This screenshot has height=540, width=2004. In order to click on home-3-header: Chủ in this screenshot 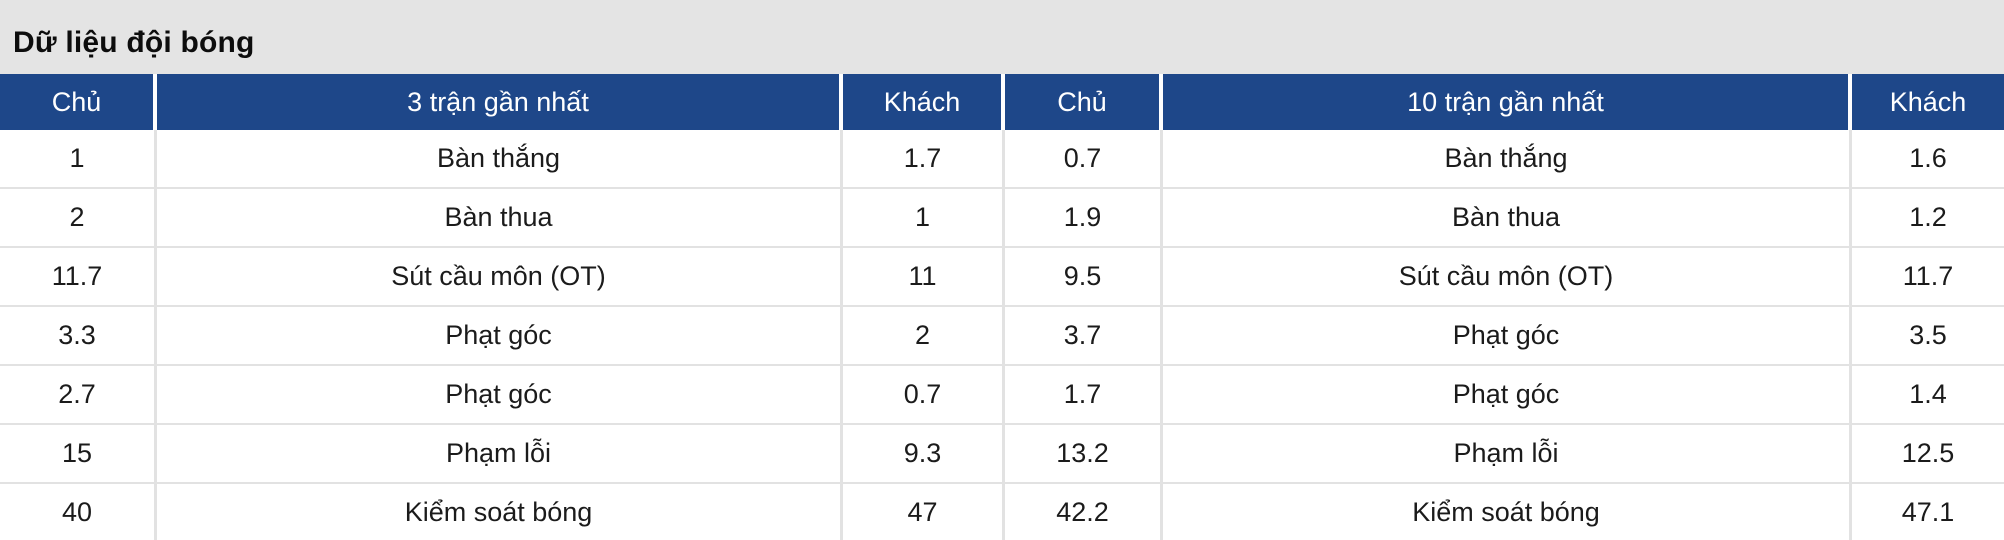, I will do `click(78, 102)`.